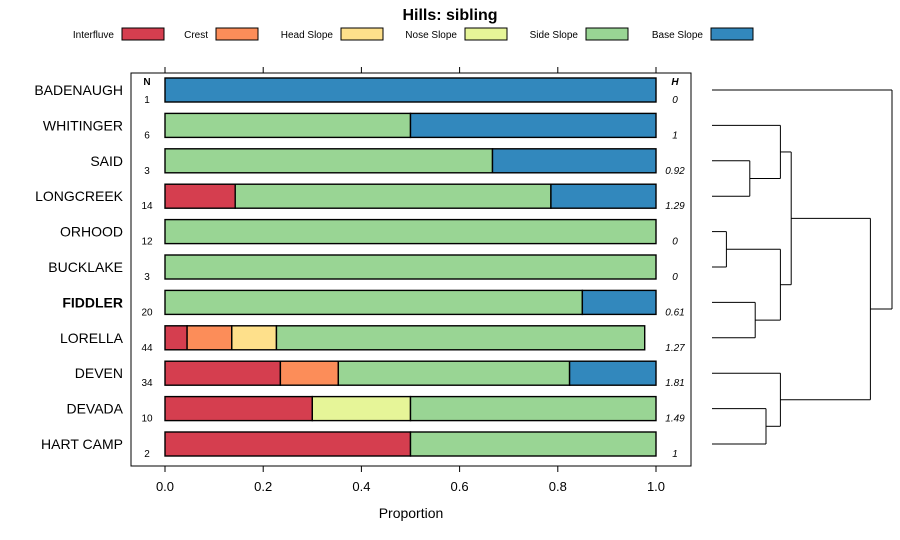 This screenshot has height=540, width=900. Describe the element at coordinates (79, 196) in the screenshot. I see `row-label: LONGCREEK` at that location.